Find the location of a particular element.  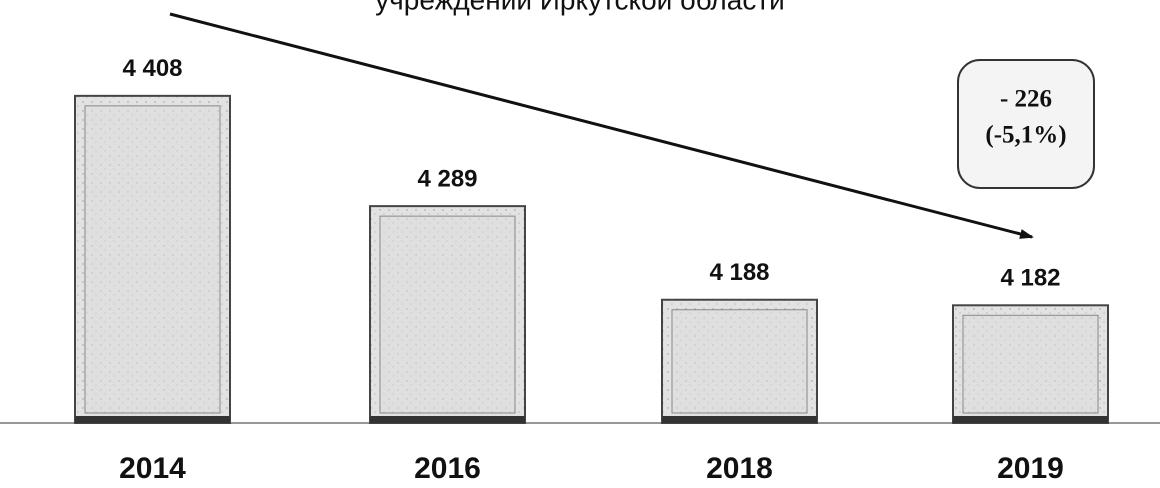

annotation-box is located at coordinates (1026, 124).